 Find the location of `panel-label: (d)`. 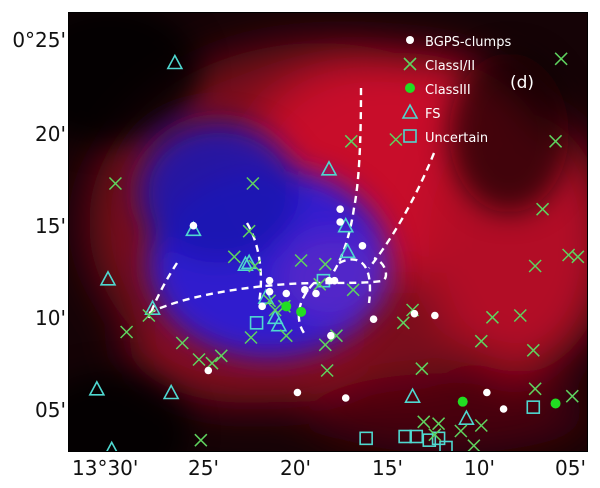

panel-label: (d) is located at coordinates (522, 83).